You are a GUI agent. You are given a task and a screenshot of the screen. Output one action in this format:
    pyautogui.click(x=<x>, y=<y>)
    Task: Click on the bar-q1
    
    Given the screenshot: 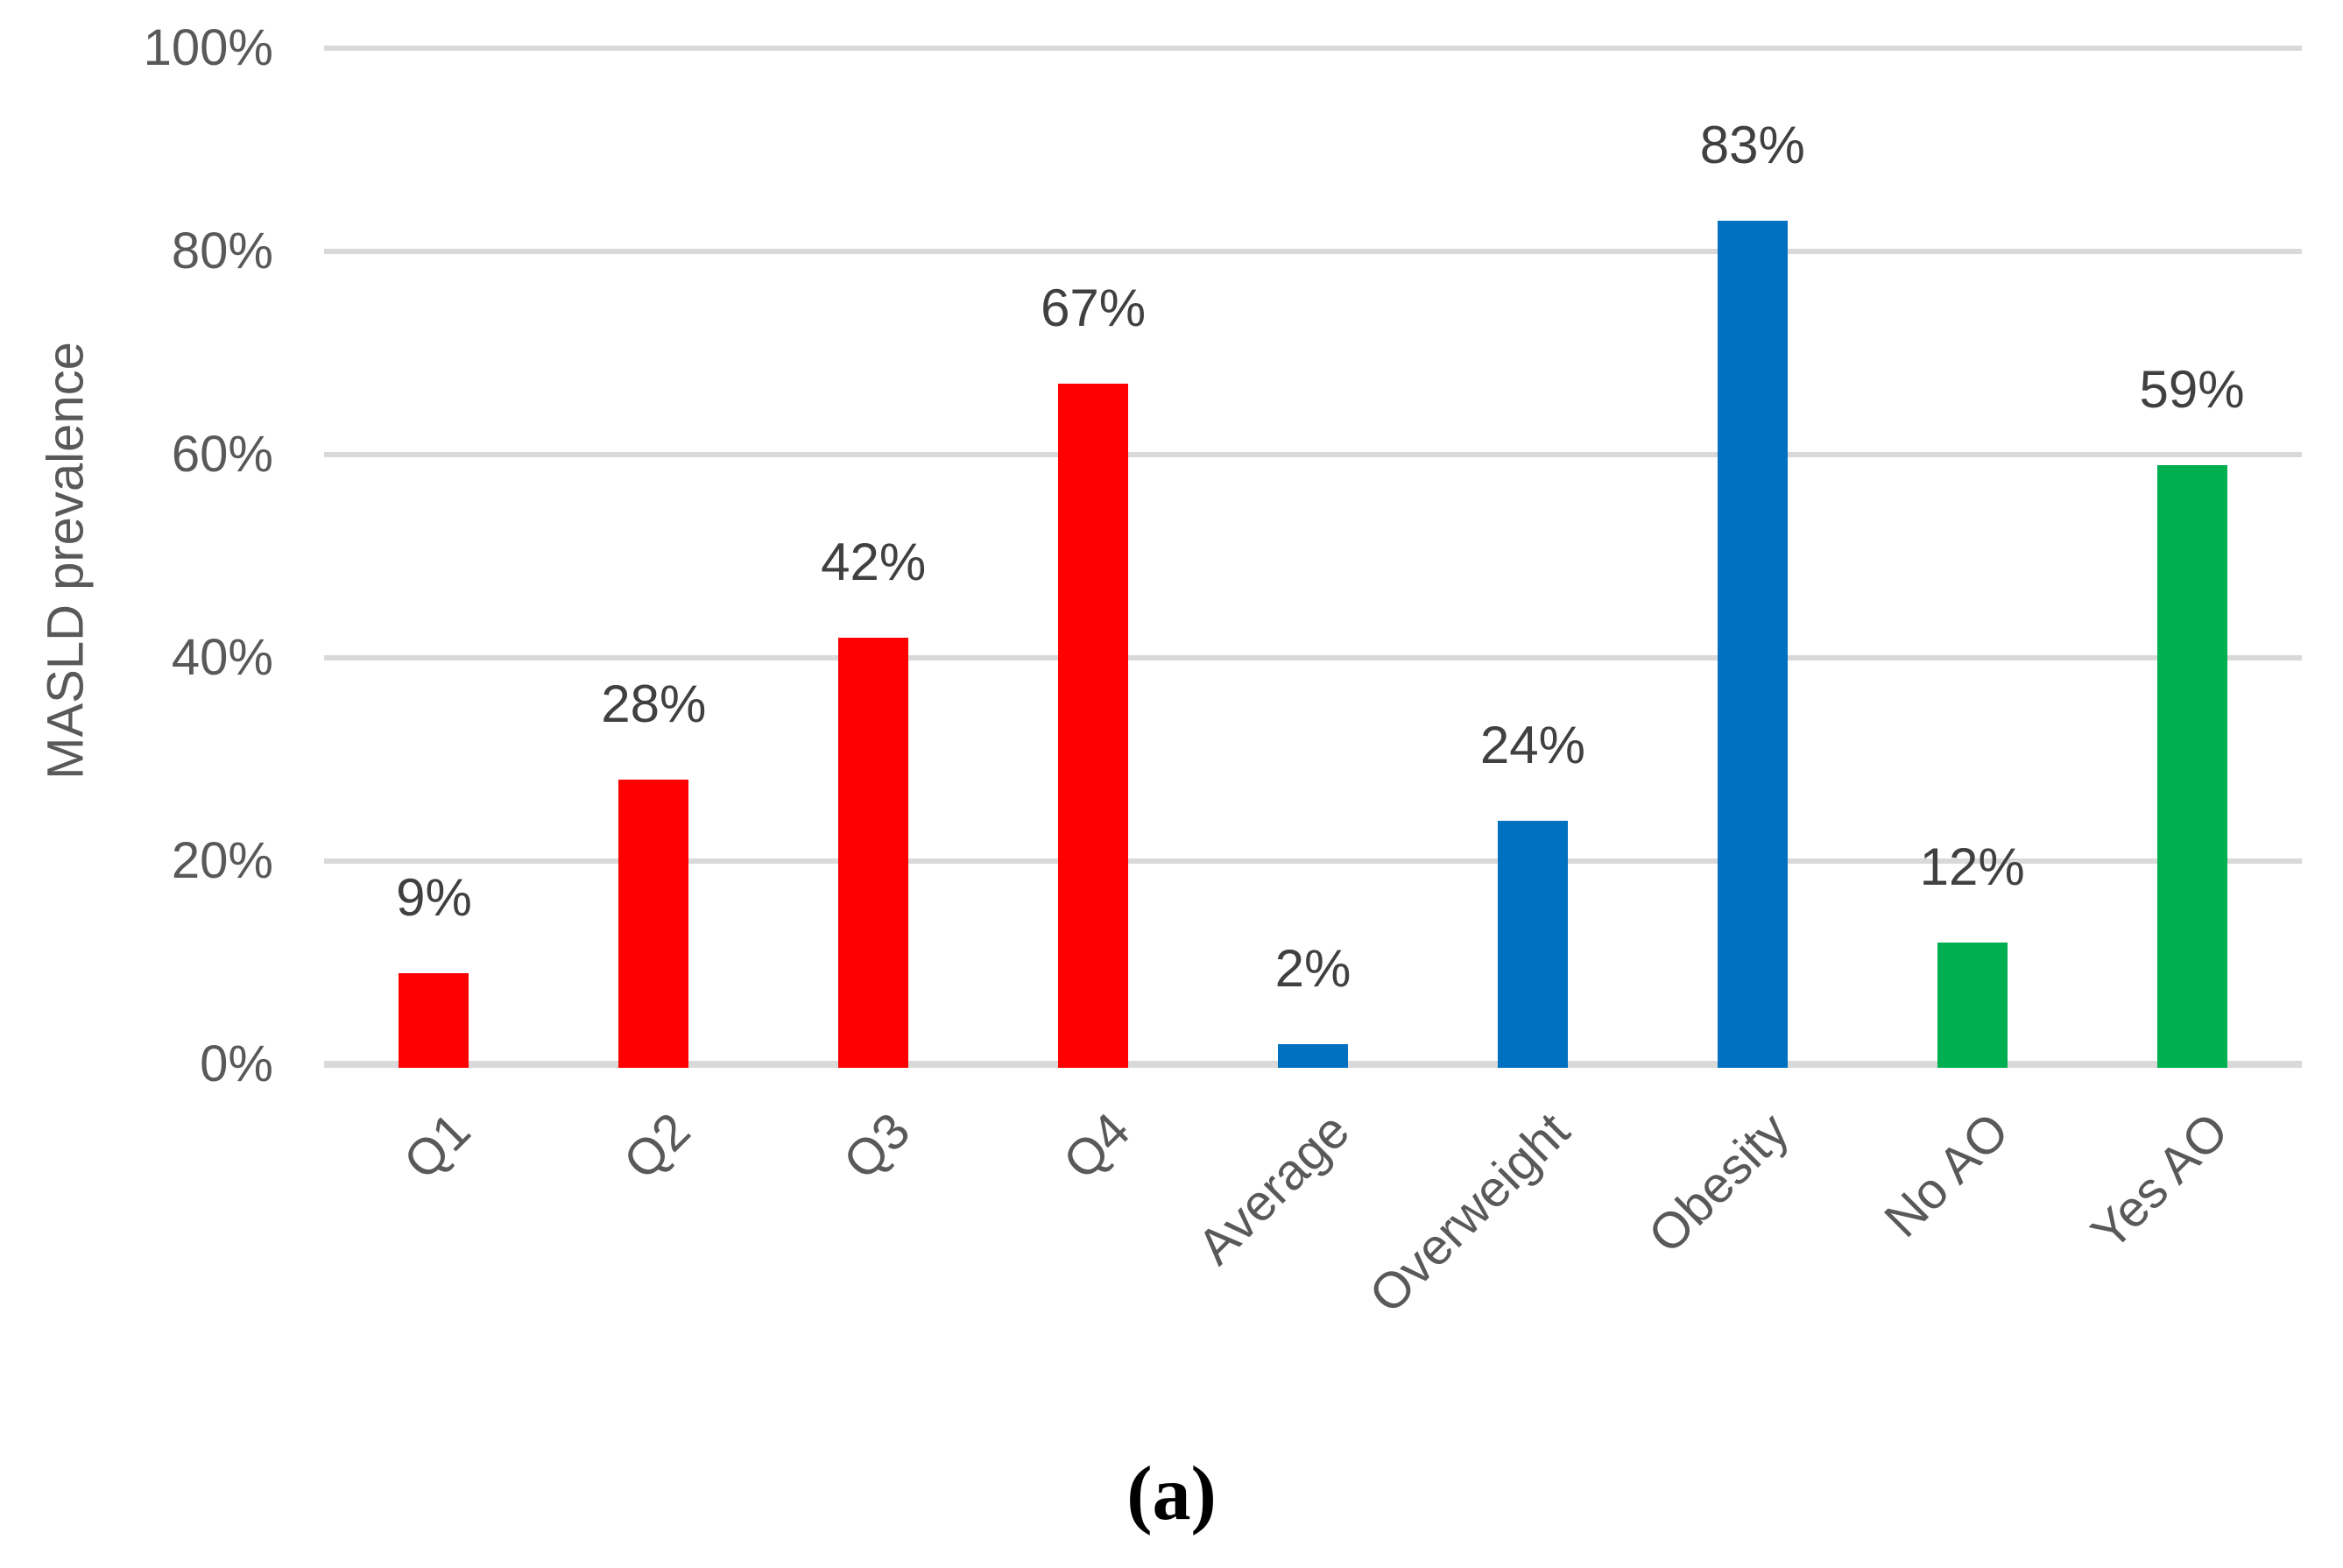 What is the action you would take?
    pyautogui.click(x=434, y=1020)
    